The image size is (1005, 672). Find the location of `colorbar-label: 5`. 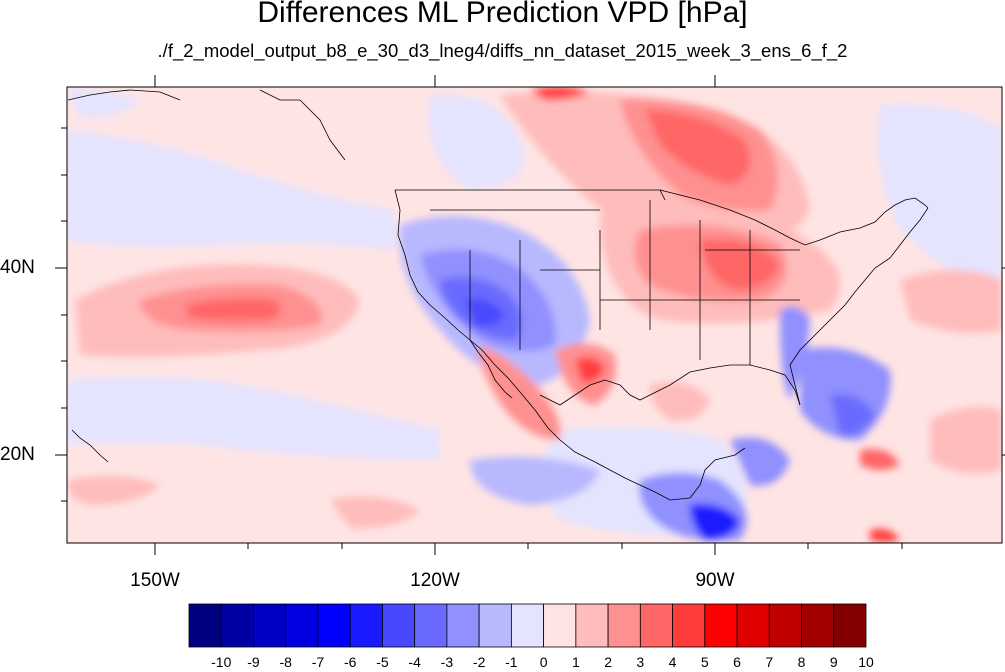

colorbar-label: 5 is located at coordinates (704, 662).